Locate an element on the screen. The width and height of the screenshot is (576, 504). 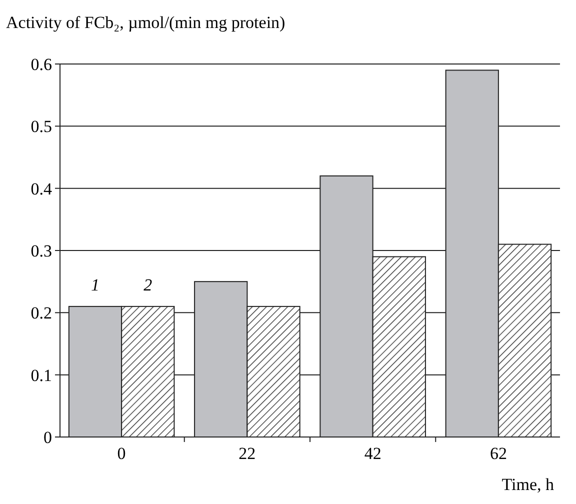
y-tick-label: 0.6 is located at coordinates (41, 64).